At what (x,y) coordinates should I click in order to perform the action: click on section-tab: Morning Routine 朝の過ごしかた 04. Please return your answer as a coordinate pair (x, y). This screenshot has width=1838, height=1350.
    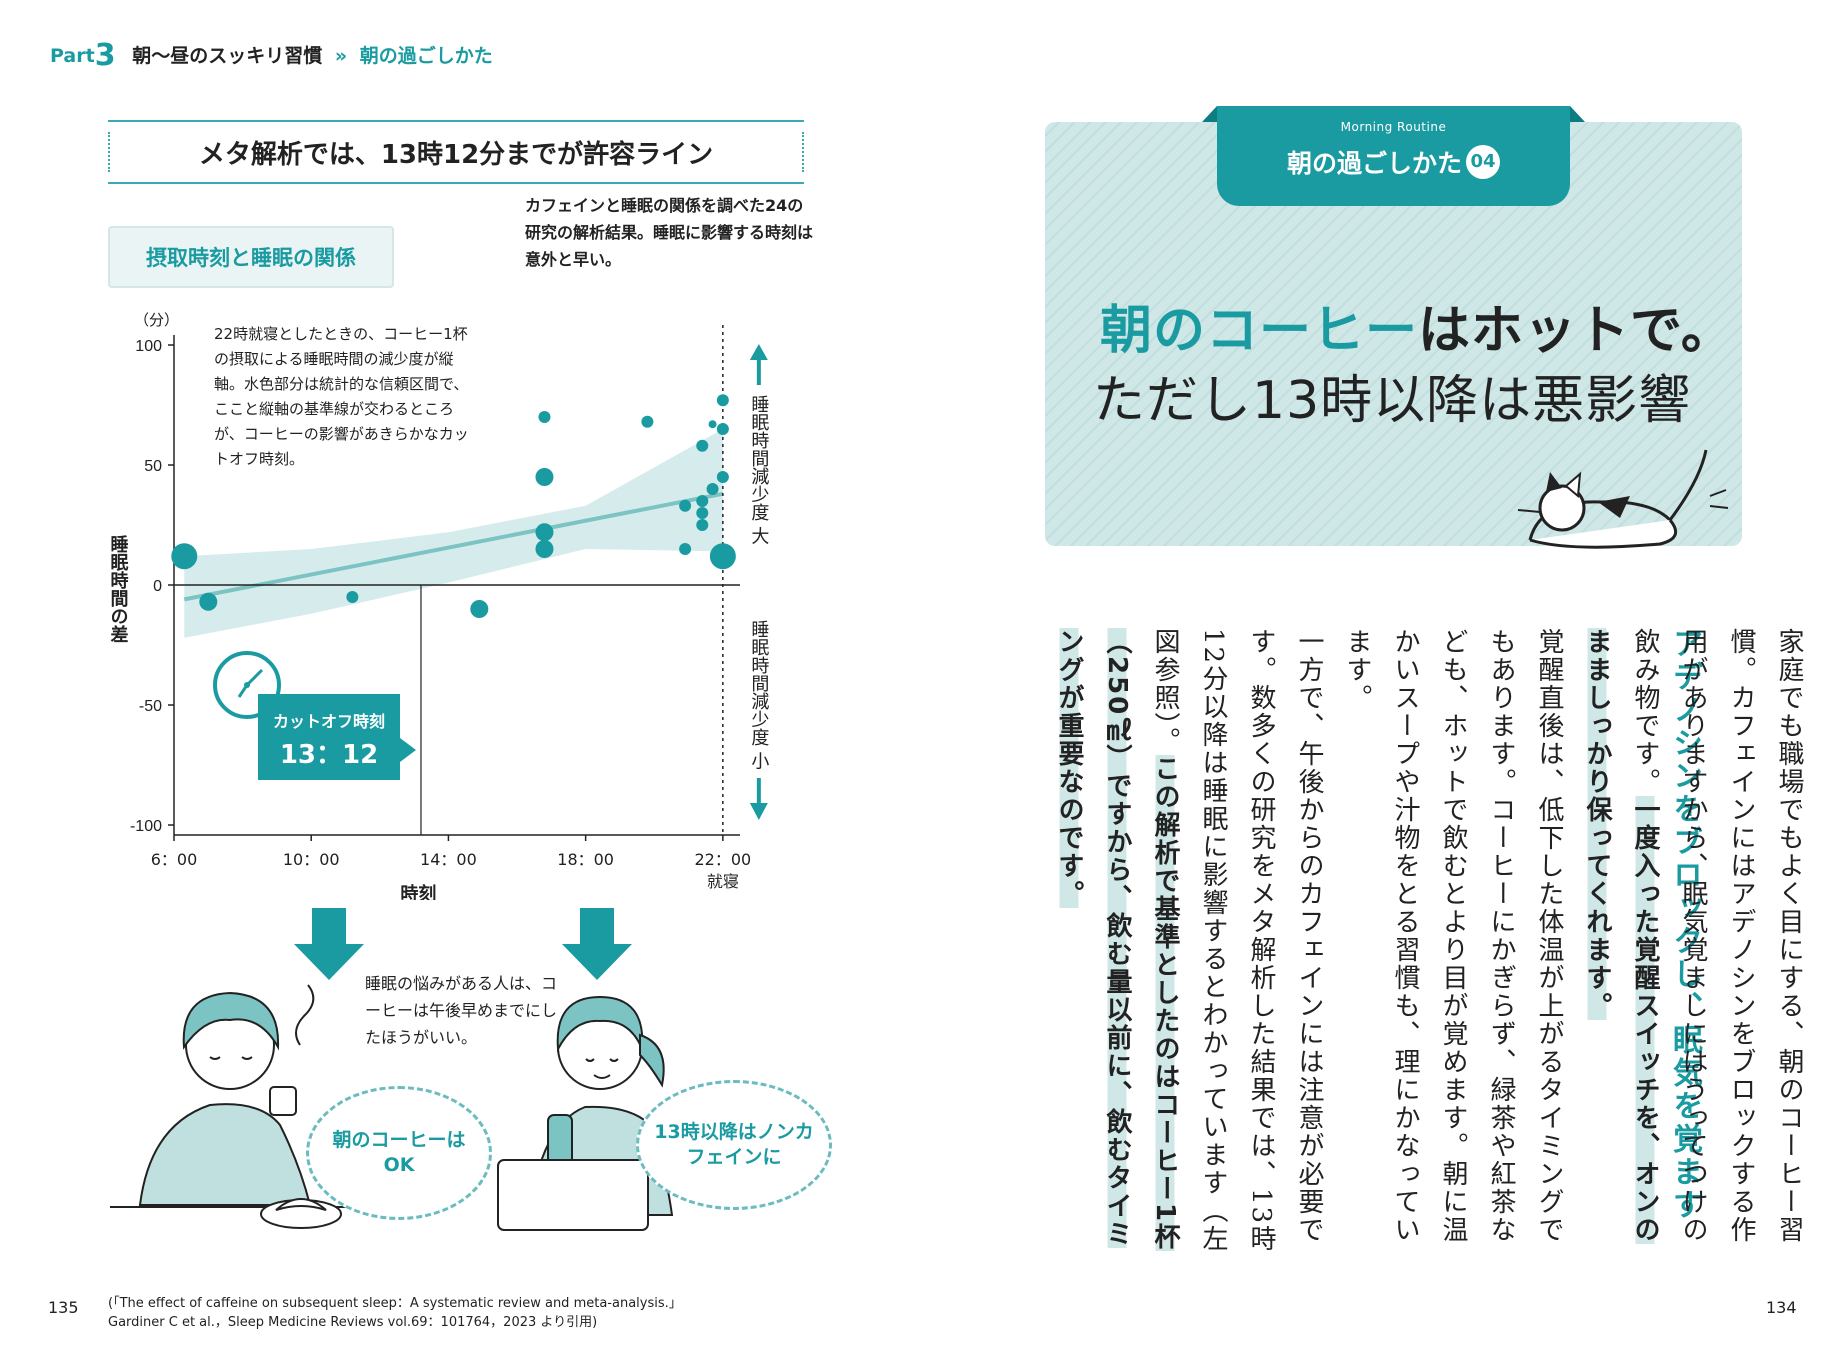
    Looking at the image, I should click on (1393, 156).